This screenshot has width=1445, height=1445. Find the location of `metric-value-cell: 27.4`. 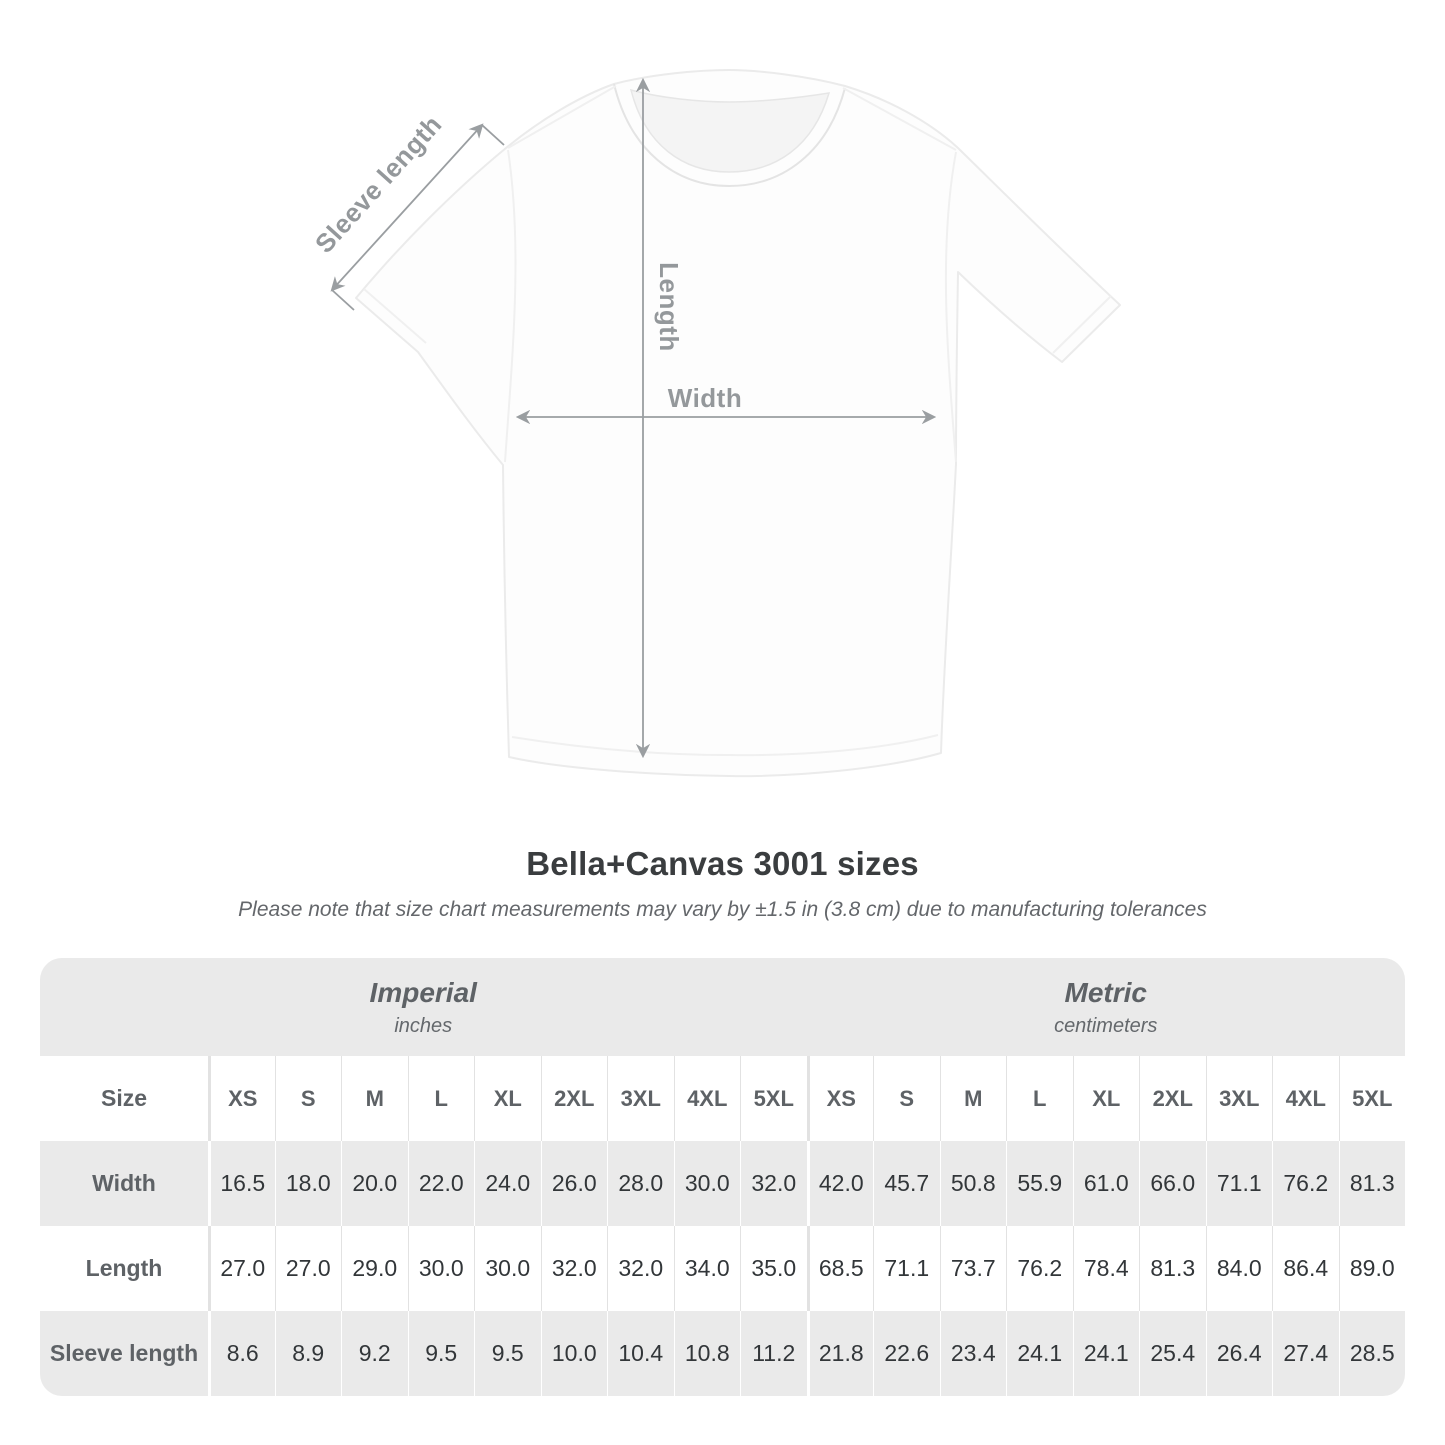

metric-value-cell: 27.4 is located at coordinates (1305, 1353).